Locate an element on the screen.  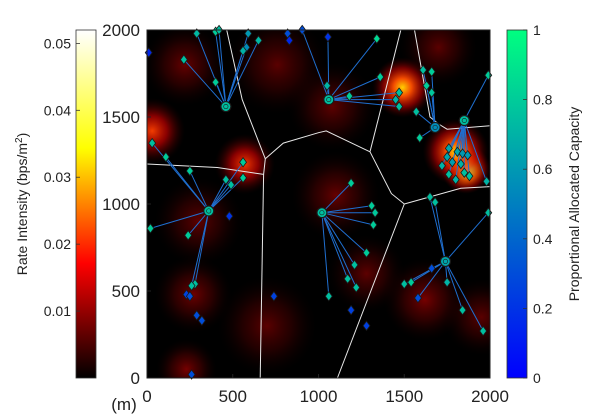
intensity-tick-label: 0.05 is located at coordinates (57, 43).